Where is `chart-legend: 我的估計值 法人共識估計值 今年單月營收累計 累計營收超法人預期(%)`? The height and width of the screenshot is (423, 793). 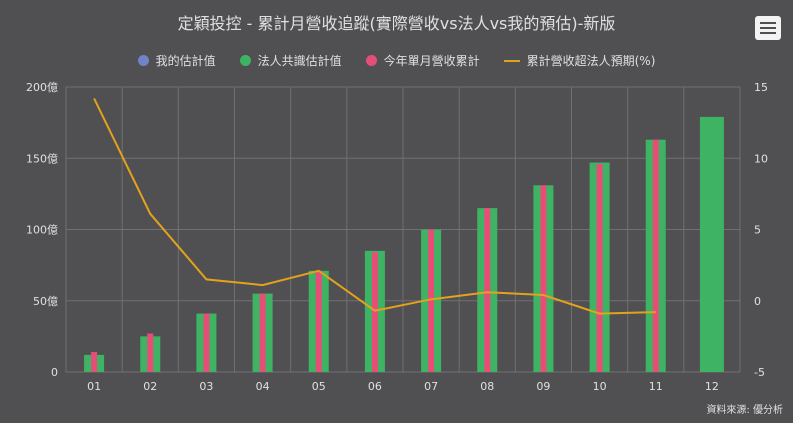 chart-legend: 我的估計值 法人共識估計值 今年單月營收累計 累計營收超法人預期(%) is located at coordinates (396, 60).